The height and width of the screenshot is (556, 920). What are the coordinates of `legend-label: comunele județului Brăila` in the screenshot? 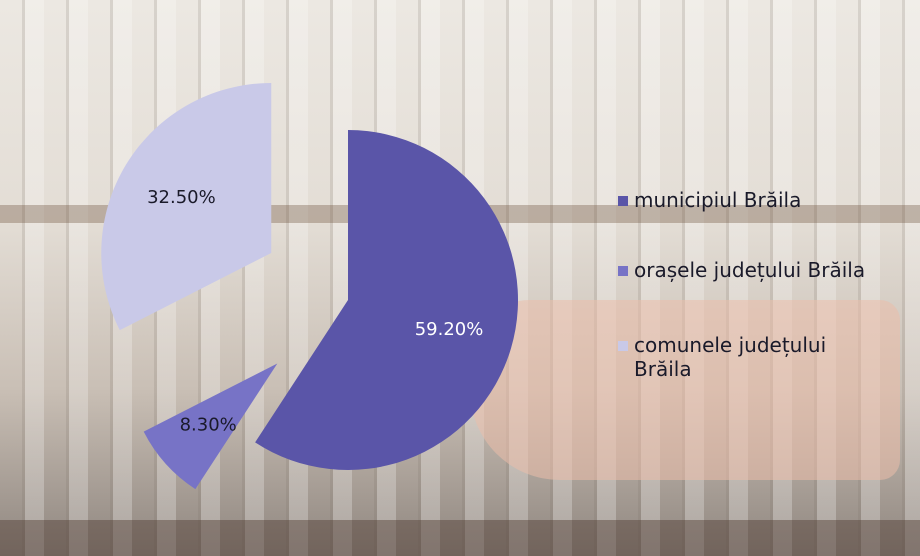 It's located at (730, 357).